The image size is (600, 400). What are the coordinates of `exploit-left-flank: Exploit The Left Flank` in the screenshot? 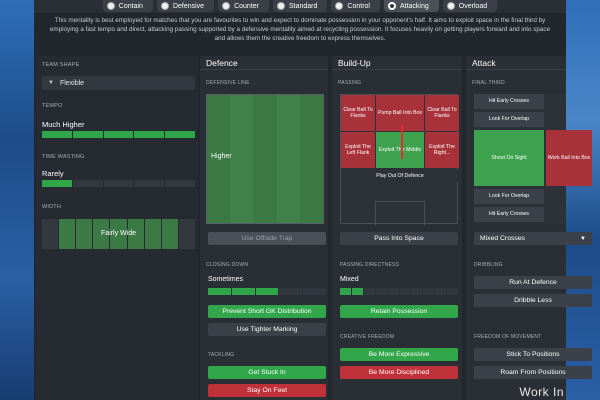 It's located at (358, 150).